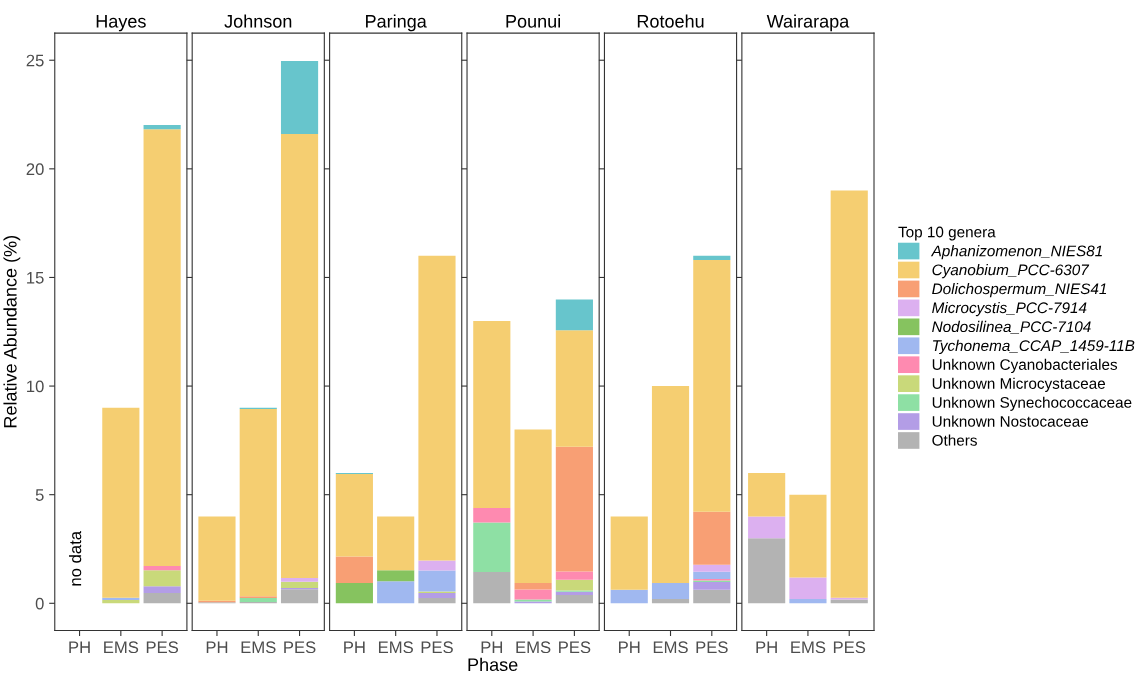  Describe the element at coordinates (35, 386) in the screenshot. I see `y-tick-label: 10` at that location.